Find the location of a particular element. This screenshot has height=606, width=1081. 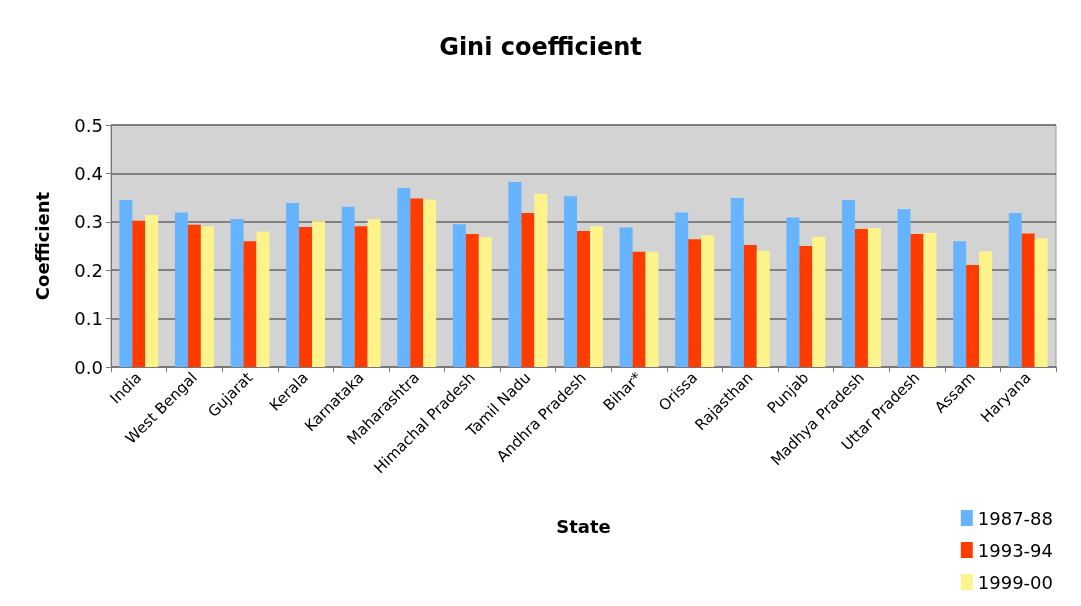

y-axis-title: Coefficient is located at coordinates (42, 246).